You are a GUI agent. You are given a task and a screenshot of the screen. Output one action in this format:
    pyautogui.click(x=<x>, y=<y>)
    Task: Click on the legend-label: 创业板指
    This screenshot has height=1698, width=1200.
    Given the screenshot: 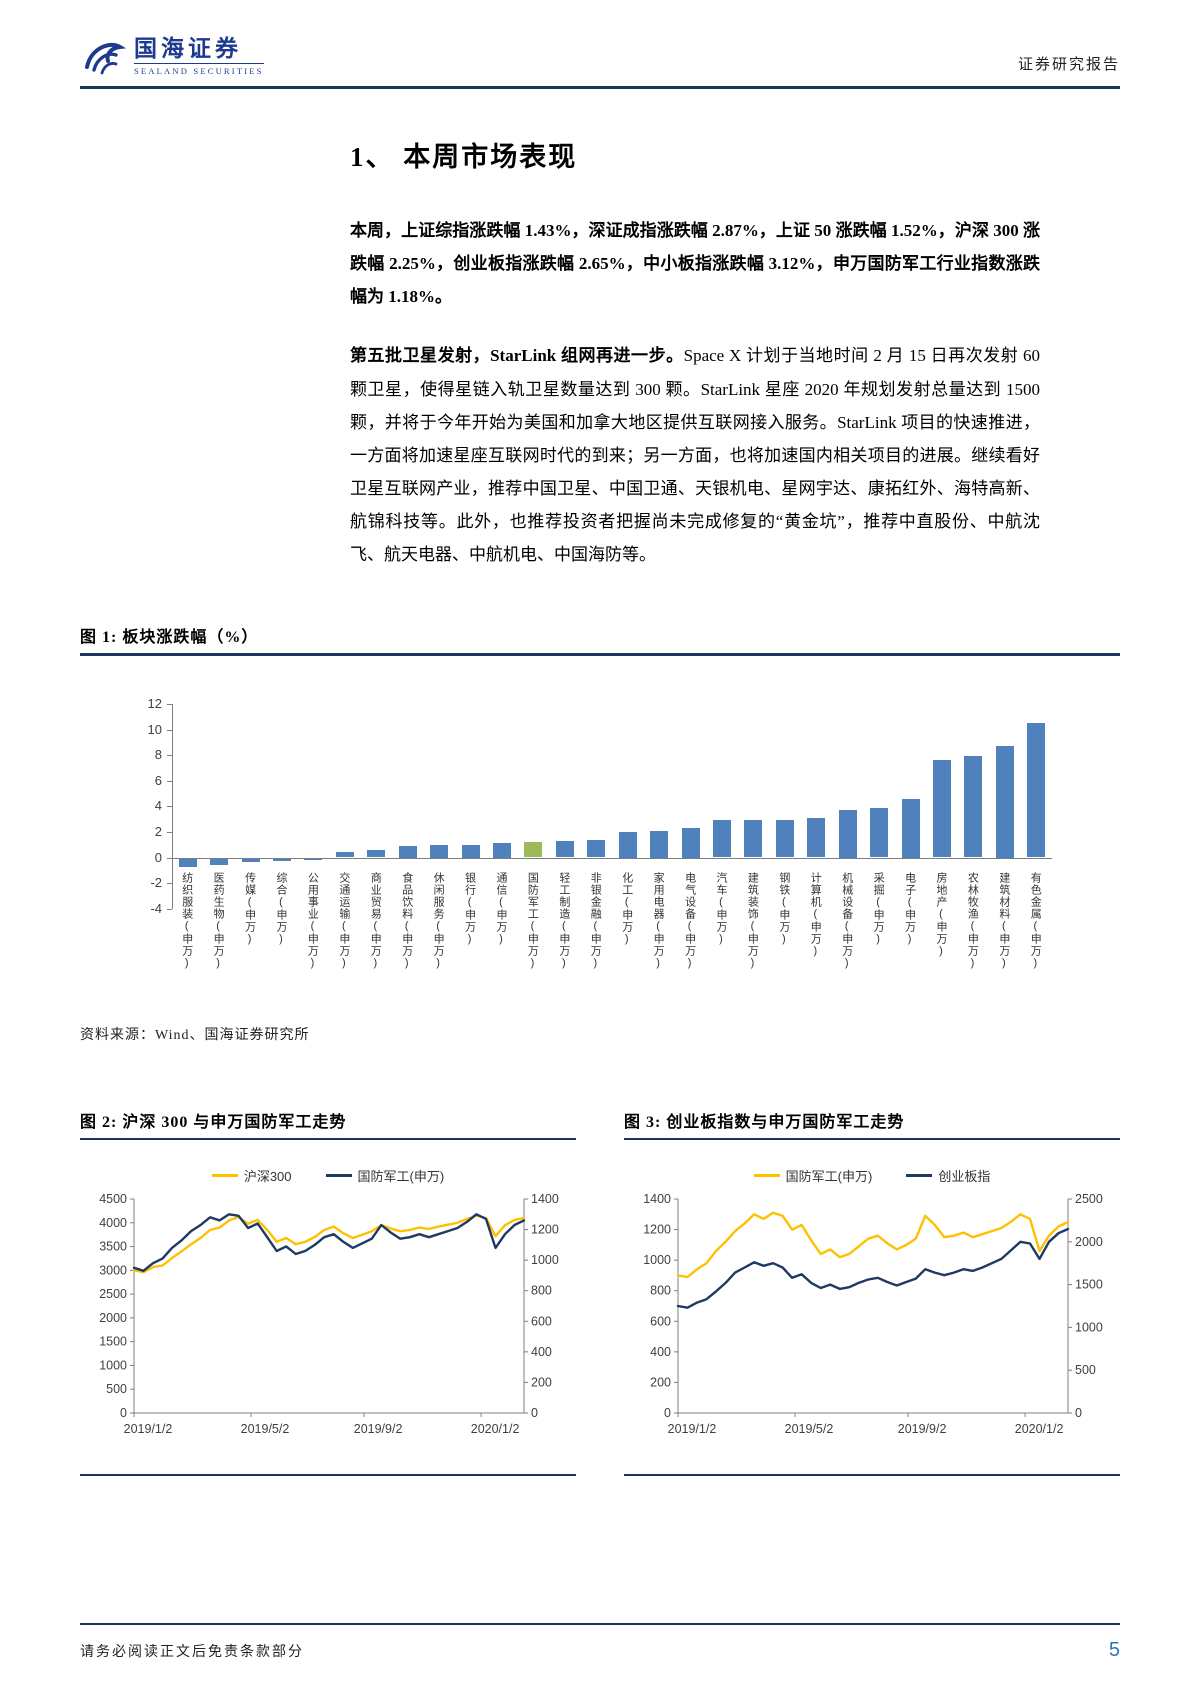 What is the action you would take?
    pyautogui.click(x=964, y=1177)
    